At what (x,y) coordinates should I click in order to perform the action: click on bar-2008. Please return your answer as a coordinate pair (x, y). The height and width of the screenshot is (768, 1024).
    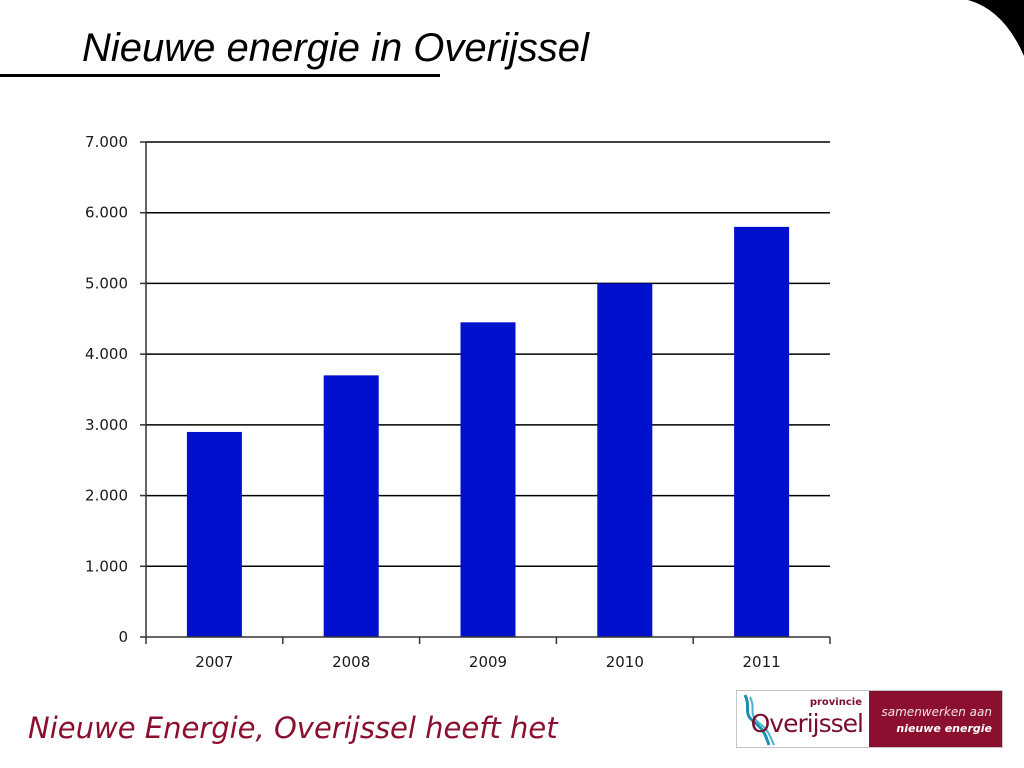
    Looking at the image, I should click on (351, 506).